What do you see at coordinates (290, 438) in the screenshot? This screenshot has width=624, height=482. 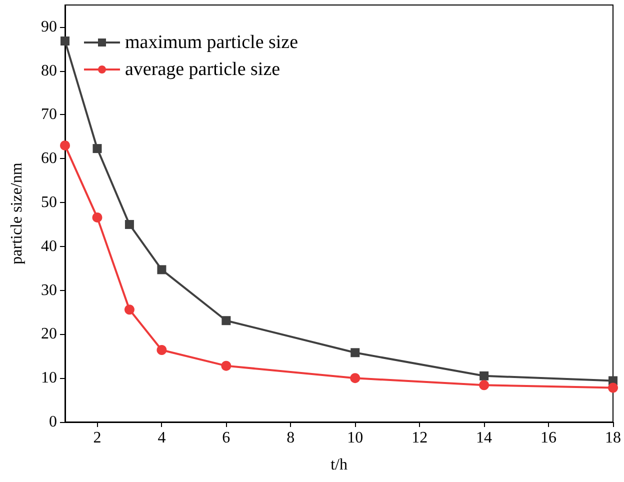 I see `x-tick-label: 8` at bounding box center [290, 438].